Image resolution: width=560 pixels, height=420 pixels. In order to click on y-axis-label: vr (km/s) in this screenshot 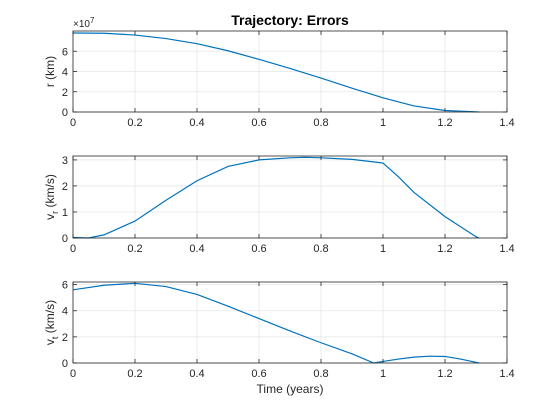, I will do `click(51, 197)`.